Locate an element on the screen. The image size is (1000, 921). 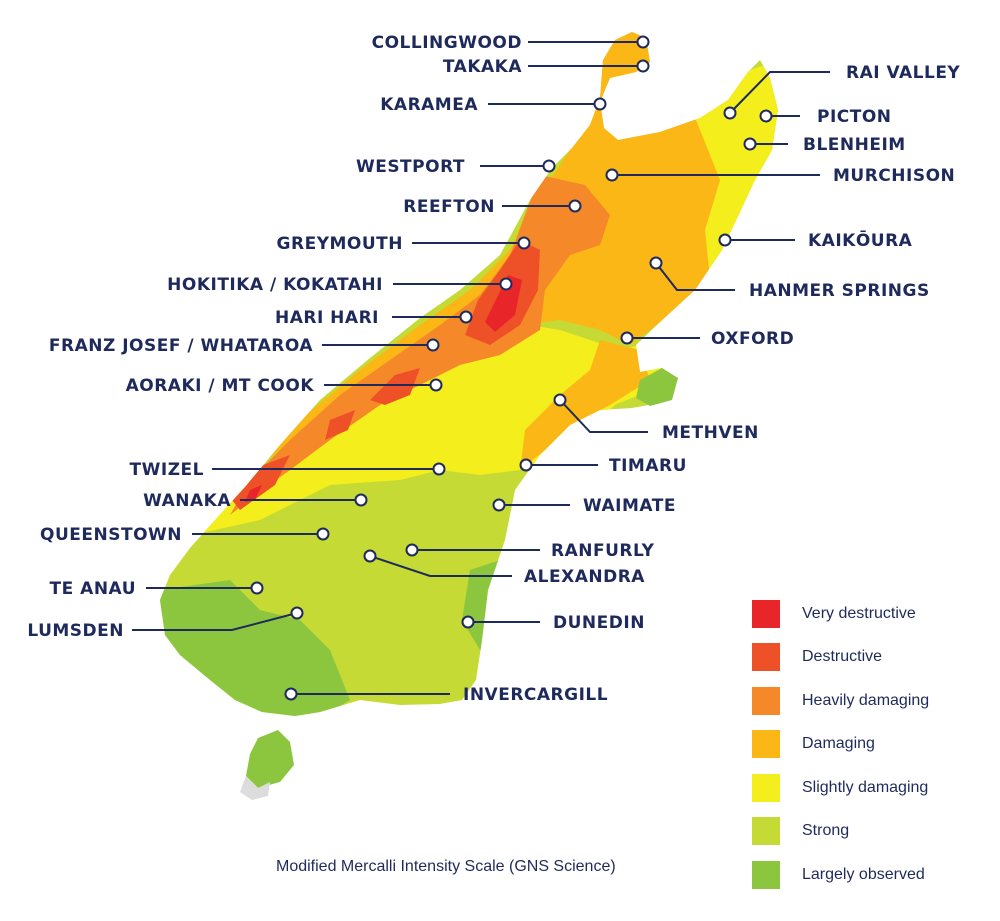
teanau-marker is located at coordinates (257, 588).